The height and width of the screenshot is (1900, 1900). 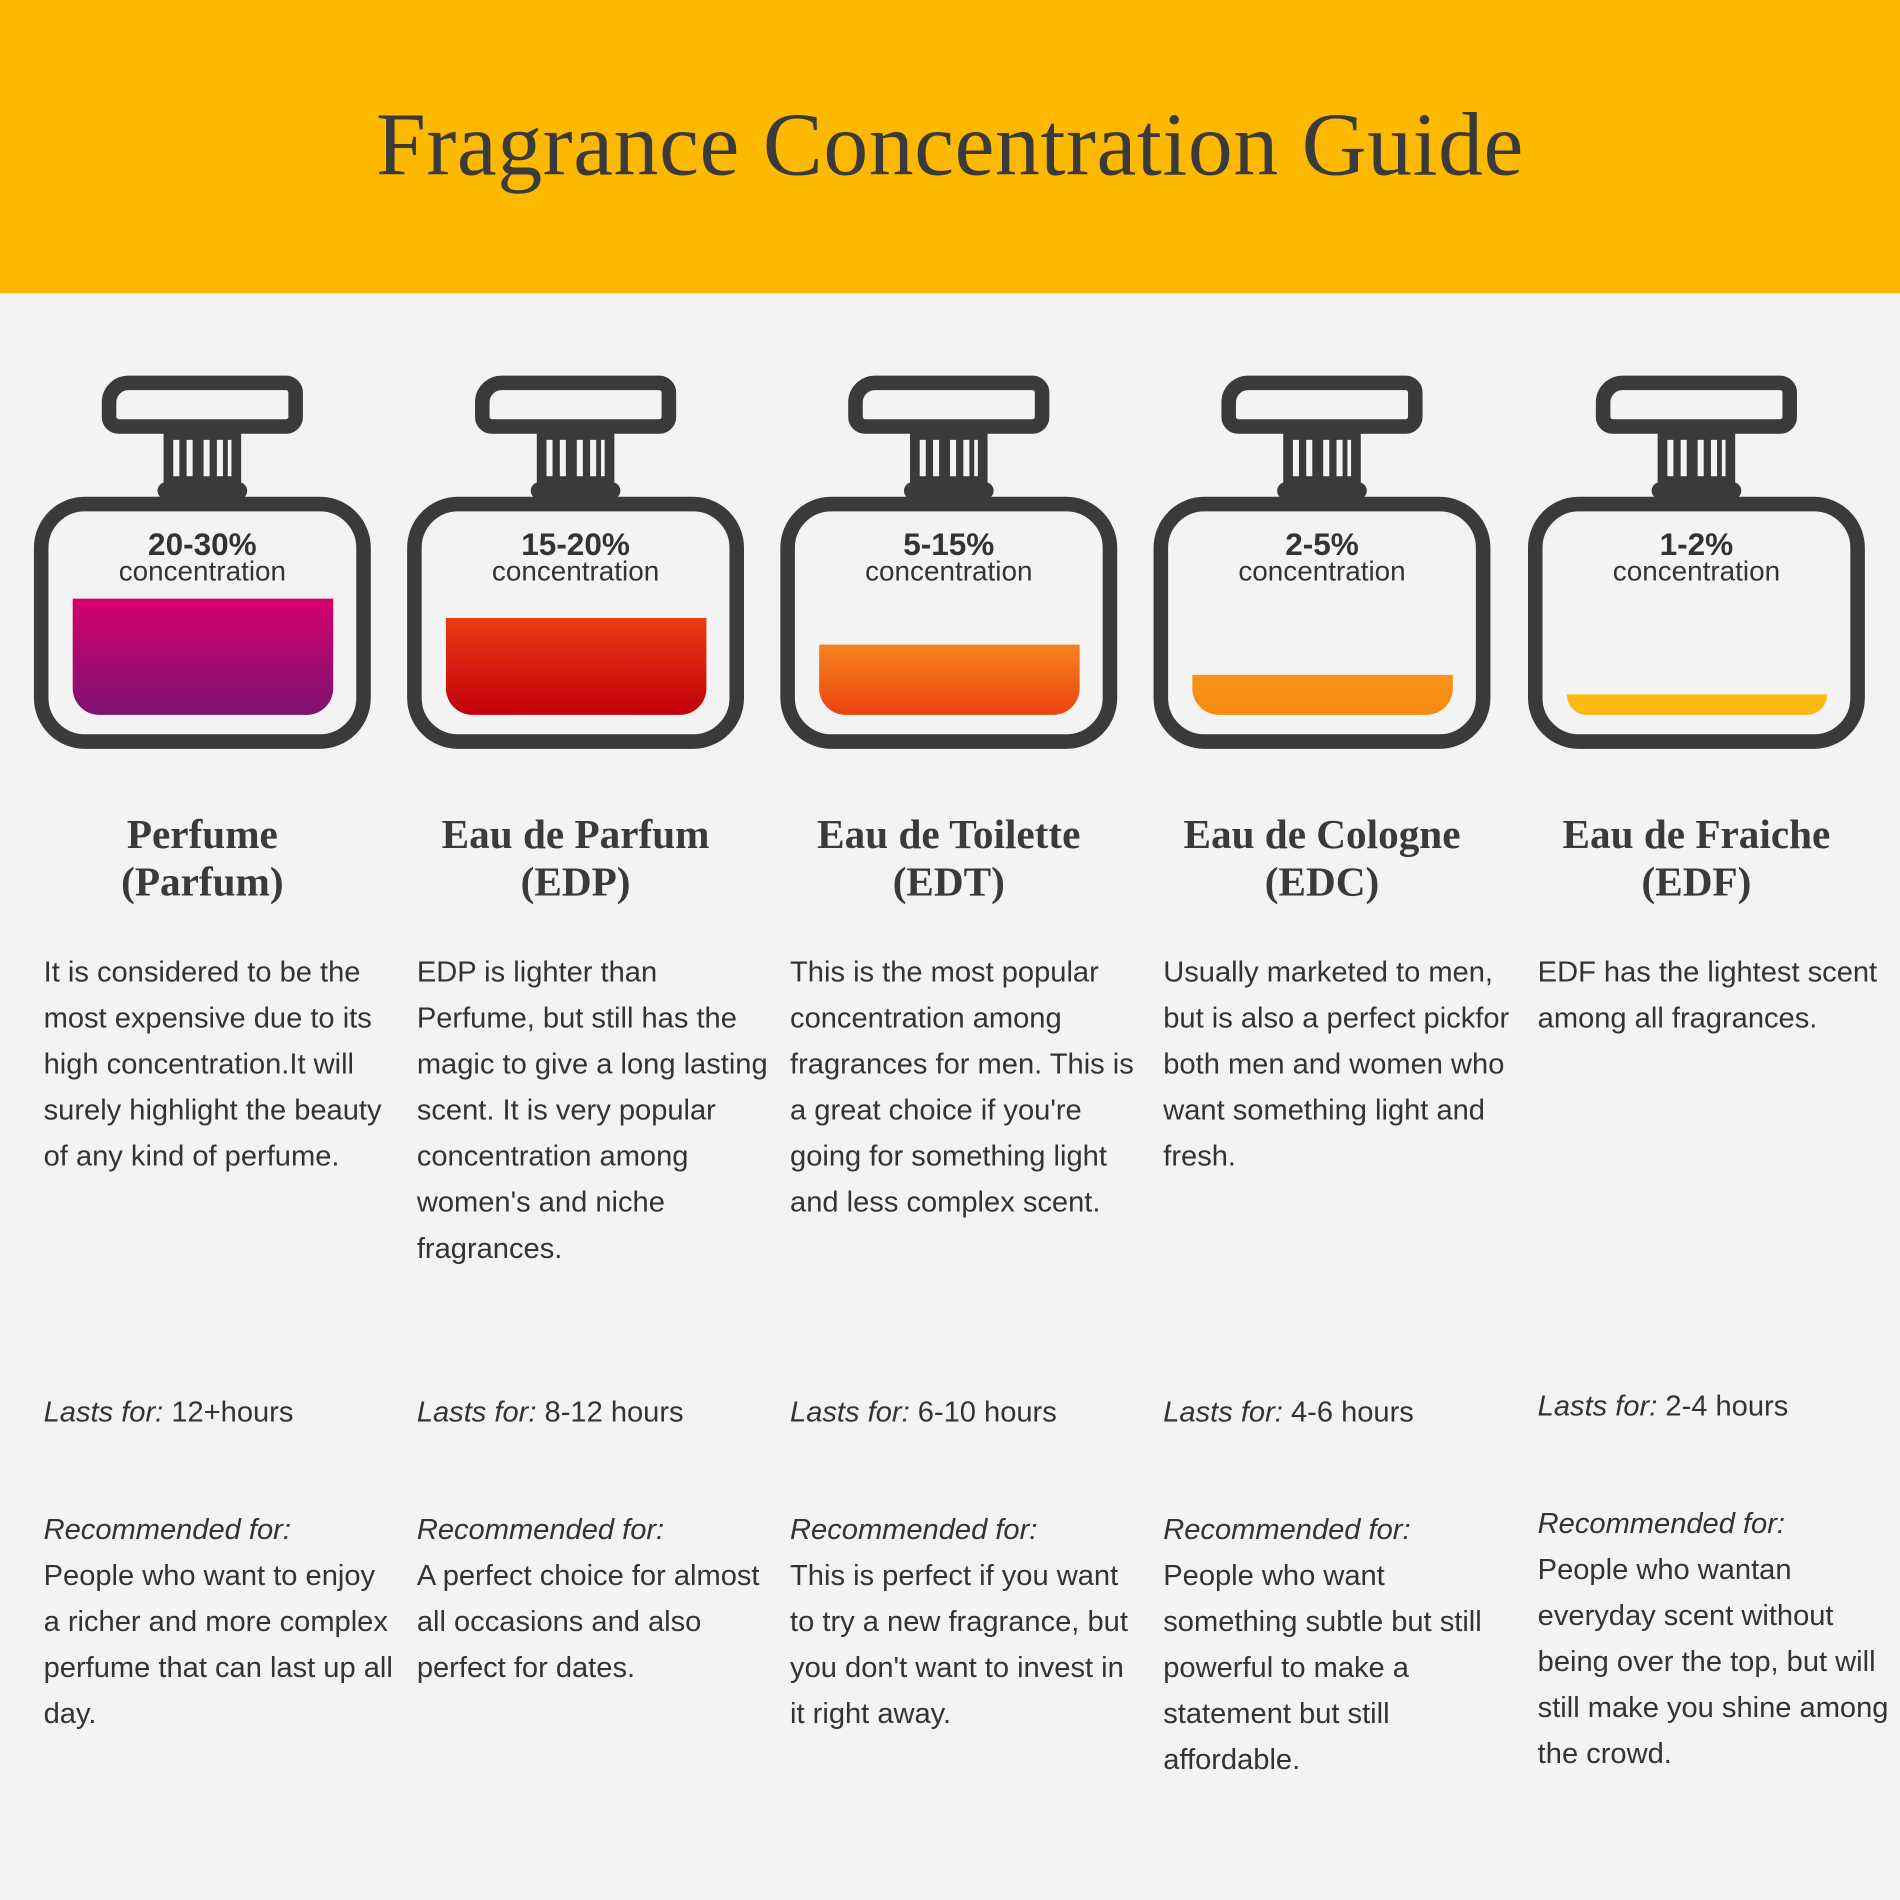 I want to click on lasts-for: Lasts for: 6-10 hours, so click(x=965, y=1413).